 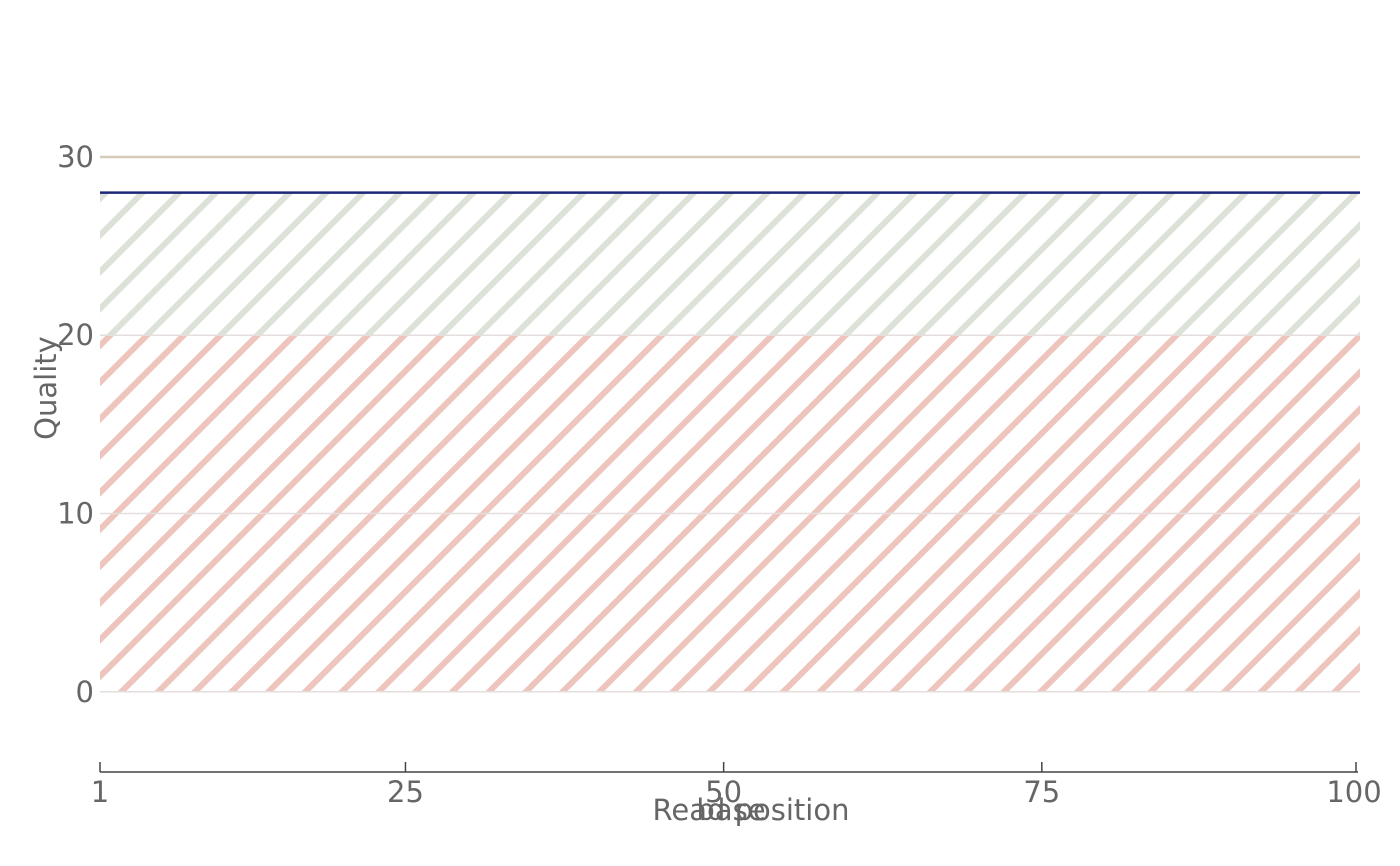 What do you see at coordinates (100, 792) in the screenshot?
I see `x-tick-label: 1` at bounding box center [100, 792].